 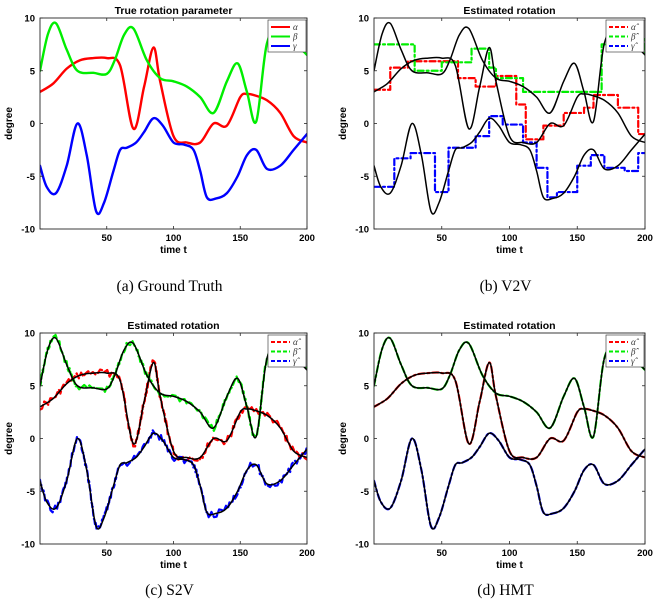 I want to click on panel-caption: (c) S2V, so click(x=169, y=590).